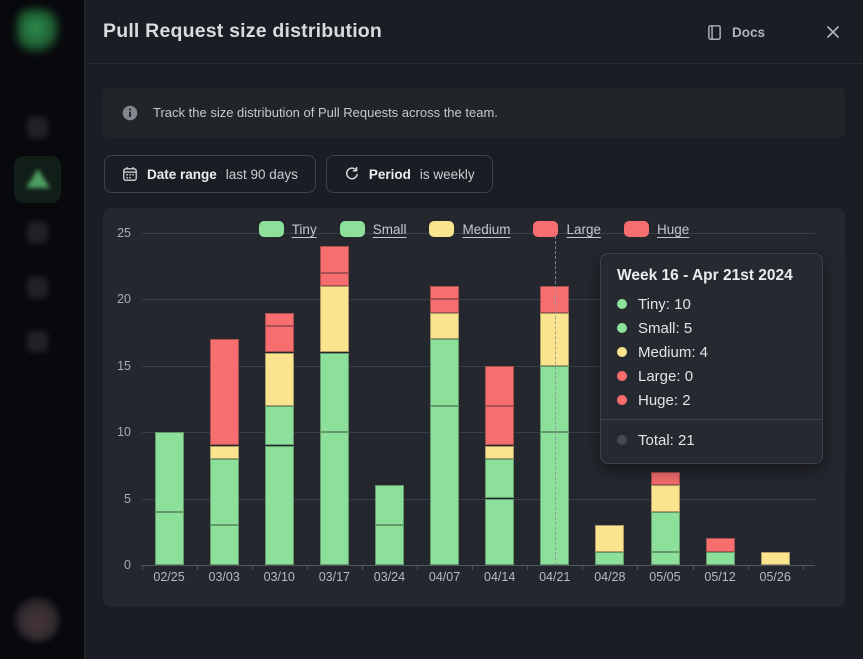 The image size is (863, 659). Describe the element at coordinates (304, 229) in the screenshot. I see `legend-label: Tiny` at that location.